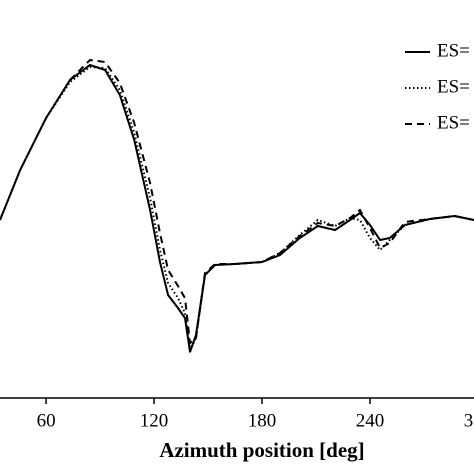 This screenshot has width=474, height=474. Describe the element at coordinates (154, 420) in the screenshot. I see `x-tick-label: 120` at that location.